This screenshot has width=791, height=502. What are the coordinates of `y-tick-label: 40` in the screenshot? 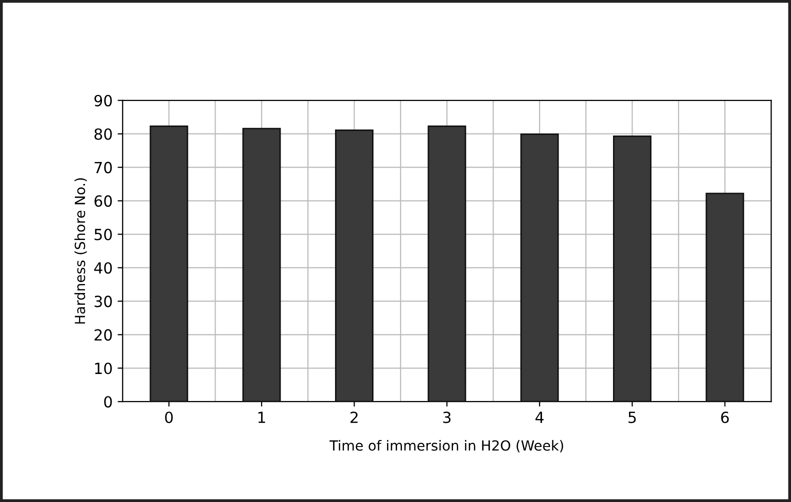 It's located at (103, 268).